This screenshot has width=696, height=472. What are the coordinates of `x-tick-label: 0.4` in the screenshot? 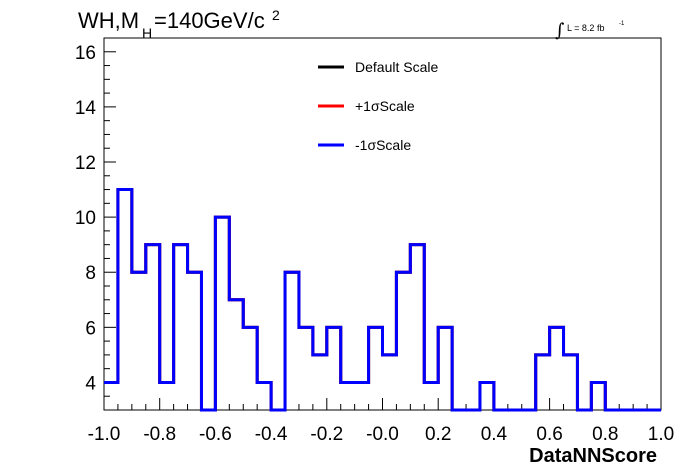 It's located at (494, 434).